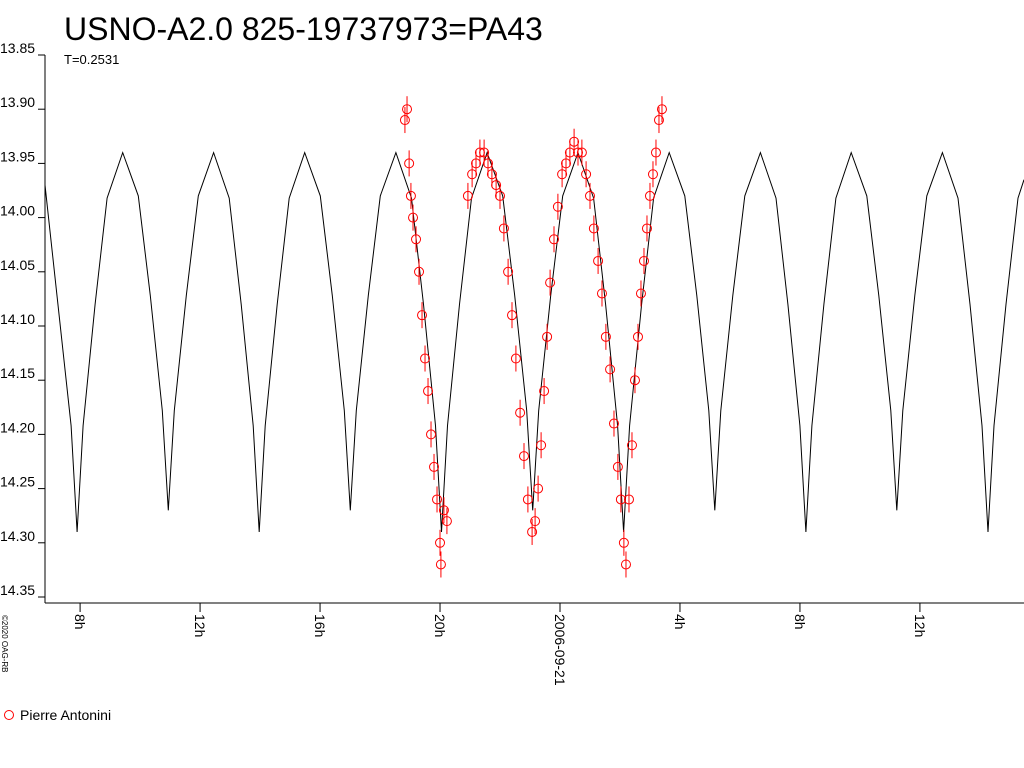  I want to click on y-tick-label: 13.95, so click(17, 156).